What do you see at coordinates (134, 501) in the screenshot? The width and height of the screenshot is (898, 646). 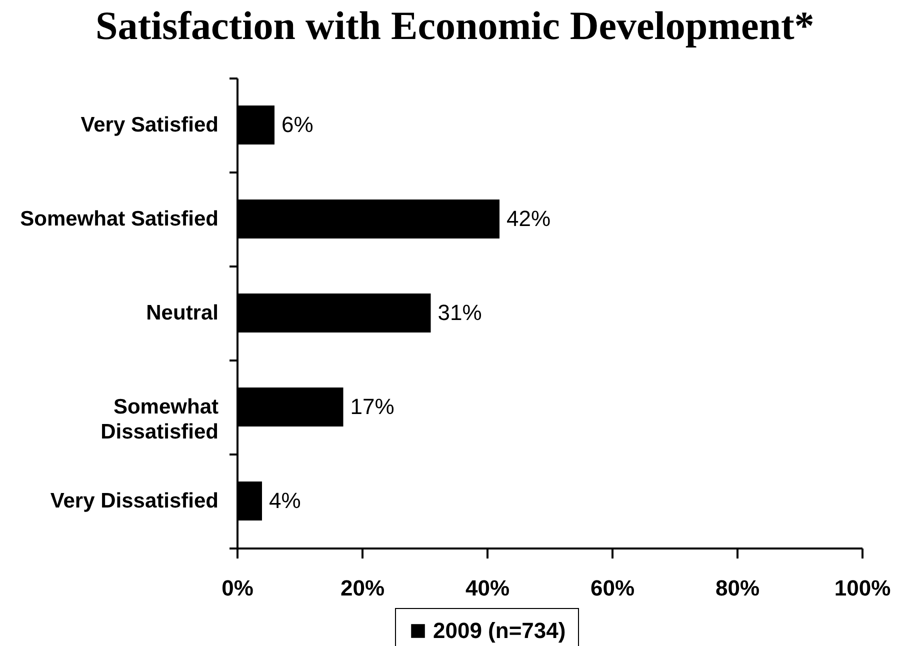 I see `y-tick-label: Very Dissatisfied` at bounding box center [134, 501].